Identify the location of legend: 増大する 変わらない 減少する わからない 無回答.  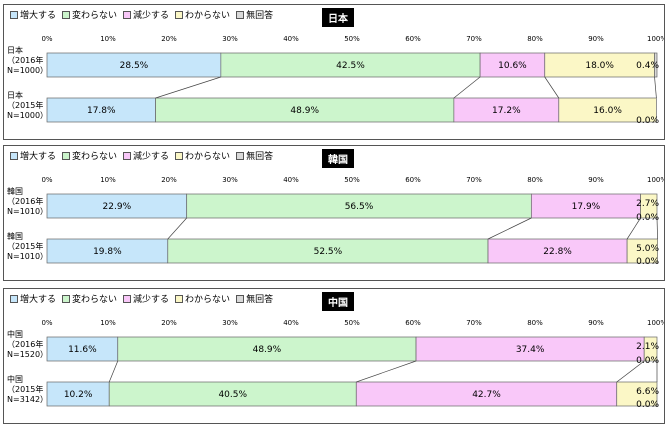
(141, 14).